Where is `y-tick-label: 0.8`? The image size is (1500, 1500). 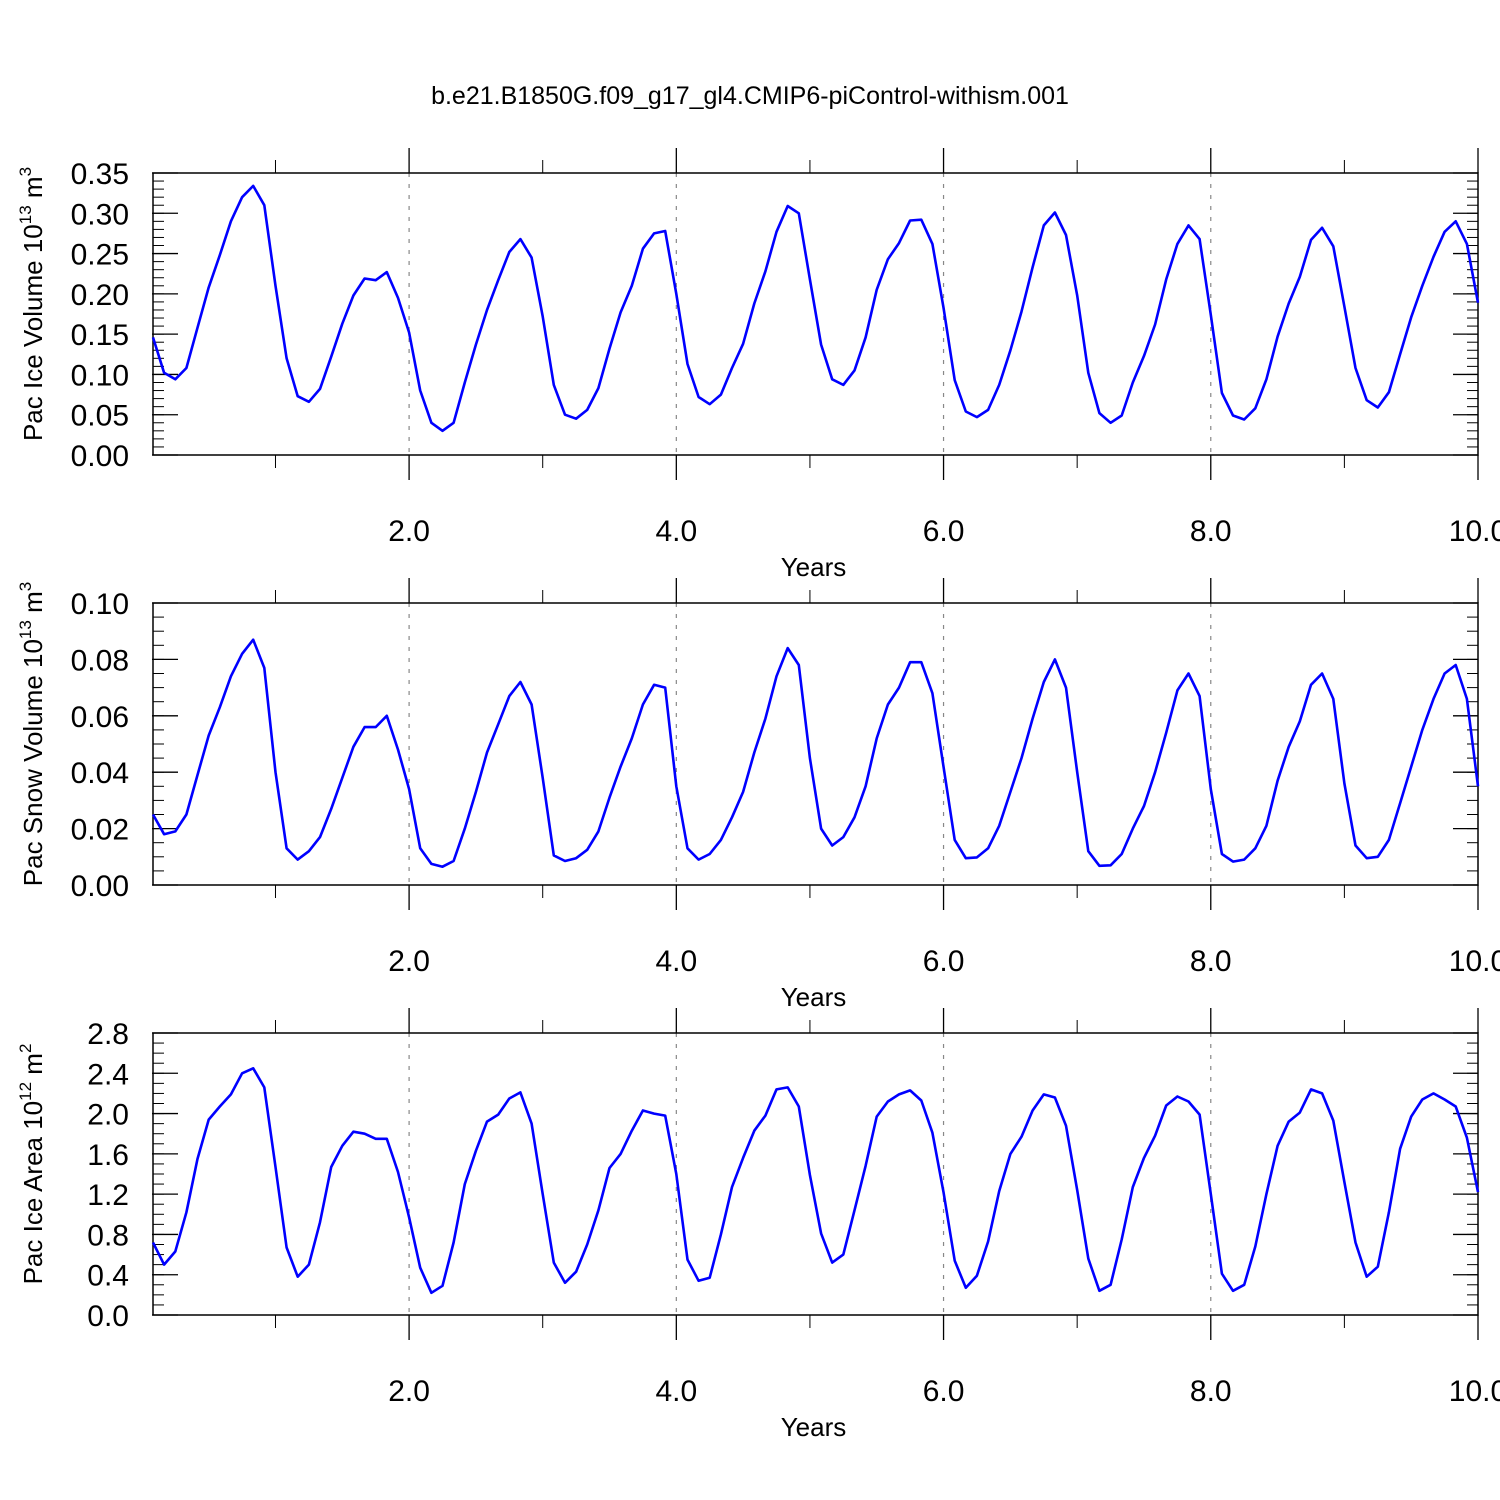 y-tick-label: 0.8 is located at coordinates (108, 1235).